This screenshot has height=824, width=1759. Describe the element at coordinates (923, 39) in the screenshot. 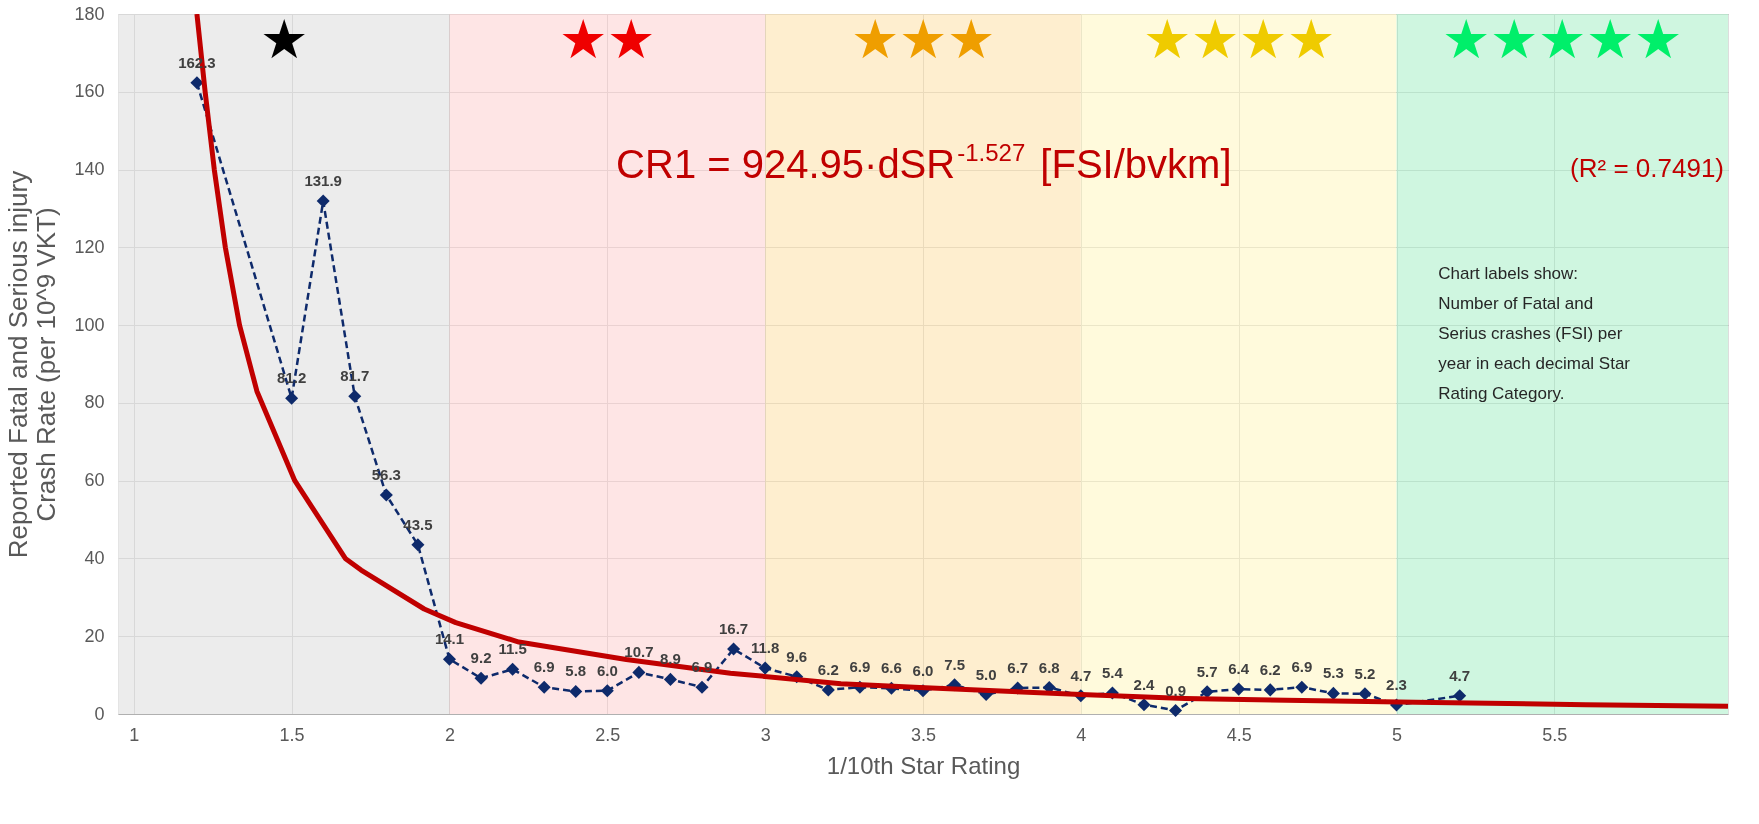

I see `band-label: ★★★` at that location.